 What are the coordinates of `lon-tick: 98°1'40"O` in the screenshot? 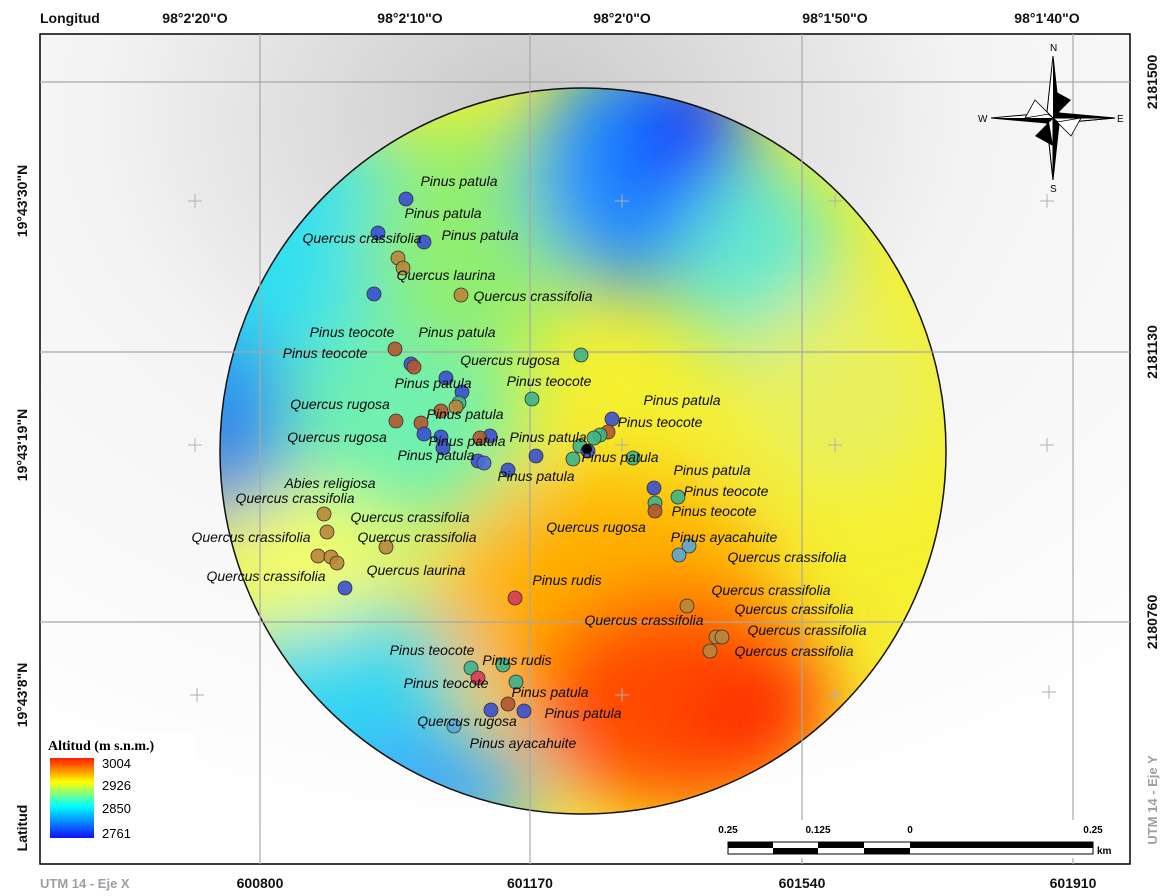 It's located at (1046, 18).